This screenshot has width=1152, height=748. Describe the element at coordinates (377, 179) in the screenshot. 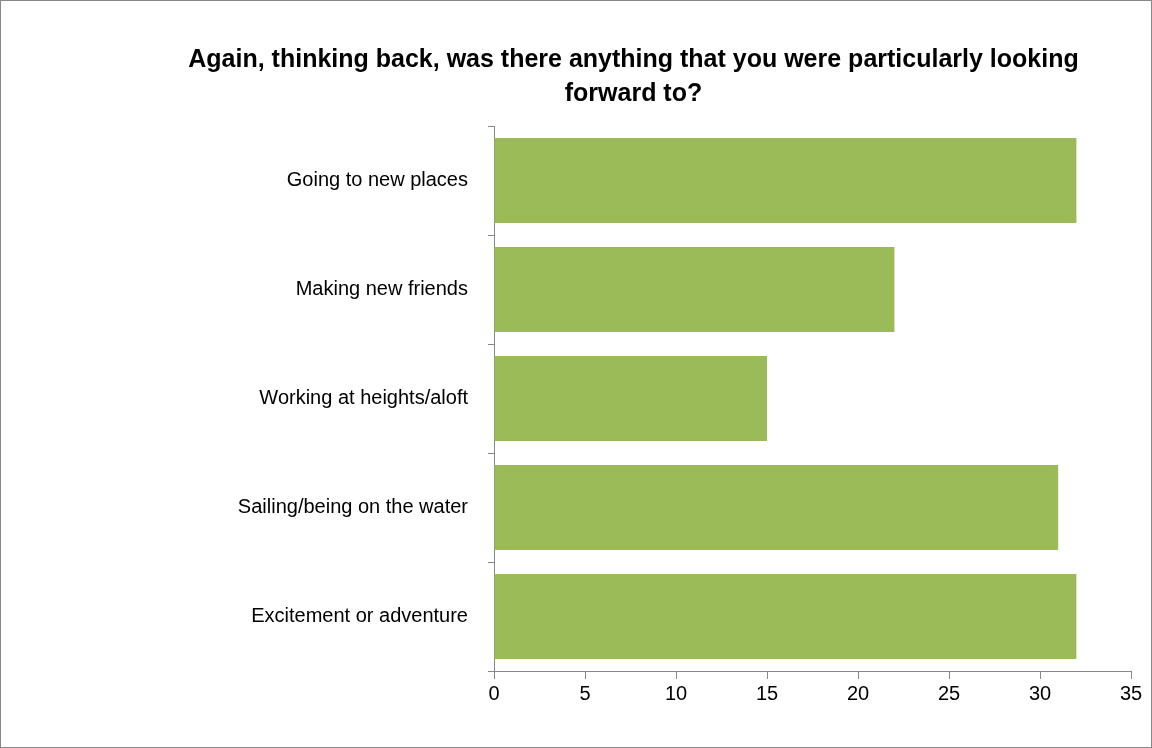

I see `y-tick-label: Going to new places` at that location.